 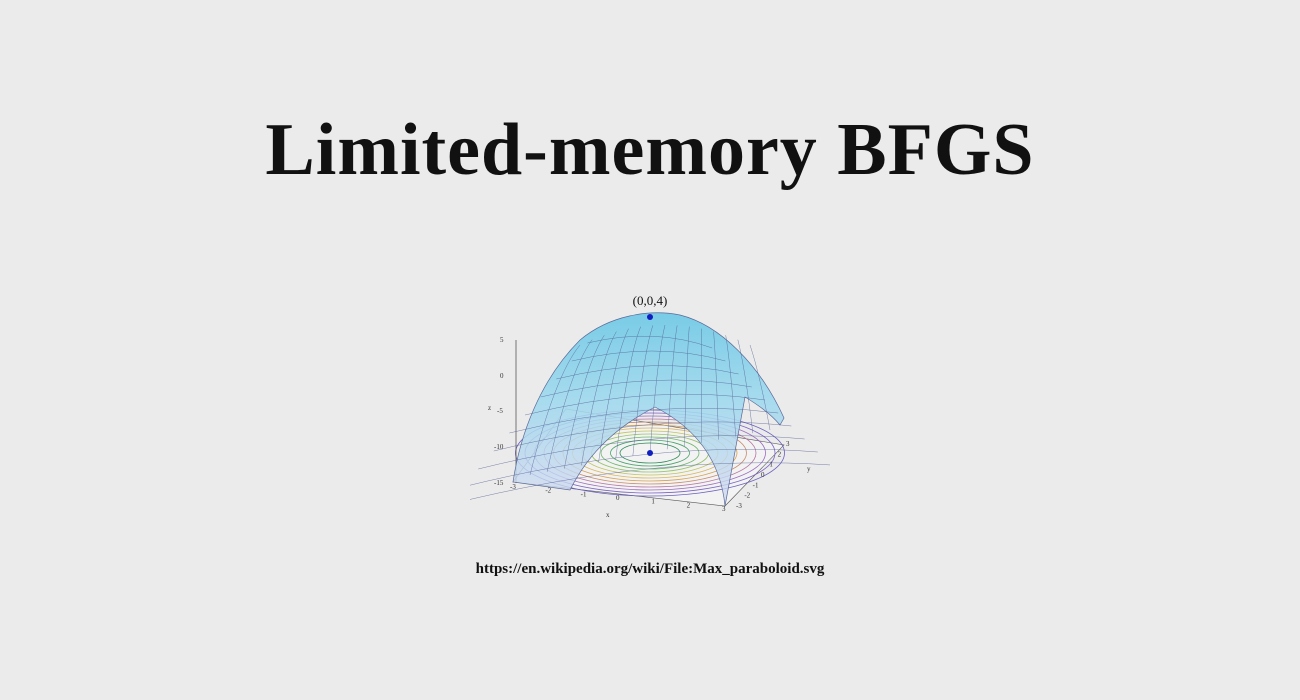 I want to click on y-tick-label: -3, so click(x=739, y=506).